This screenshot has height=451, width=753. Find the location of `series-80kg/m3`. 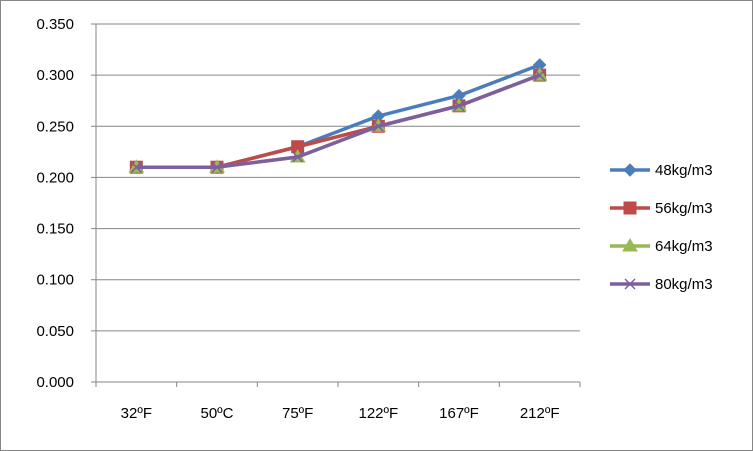

series-80kg/m3 is located at coordinates (338, 121).